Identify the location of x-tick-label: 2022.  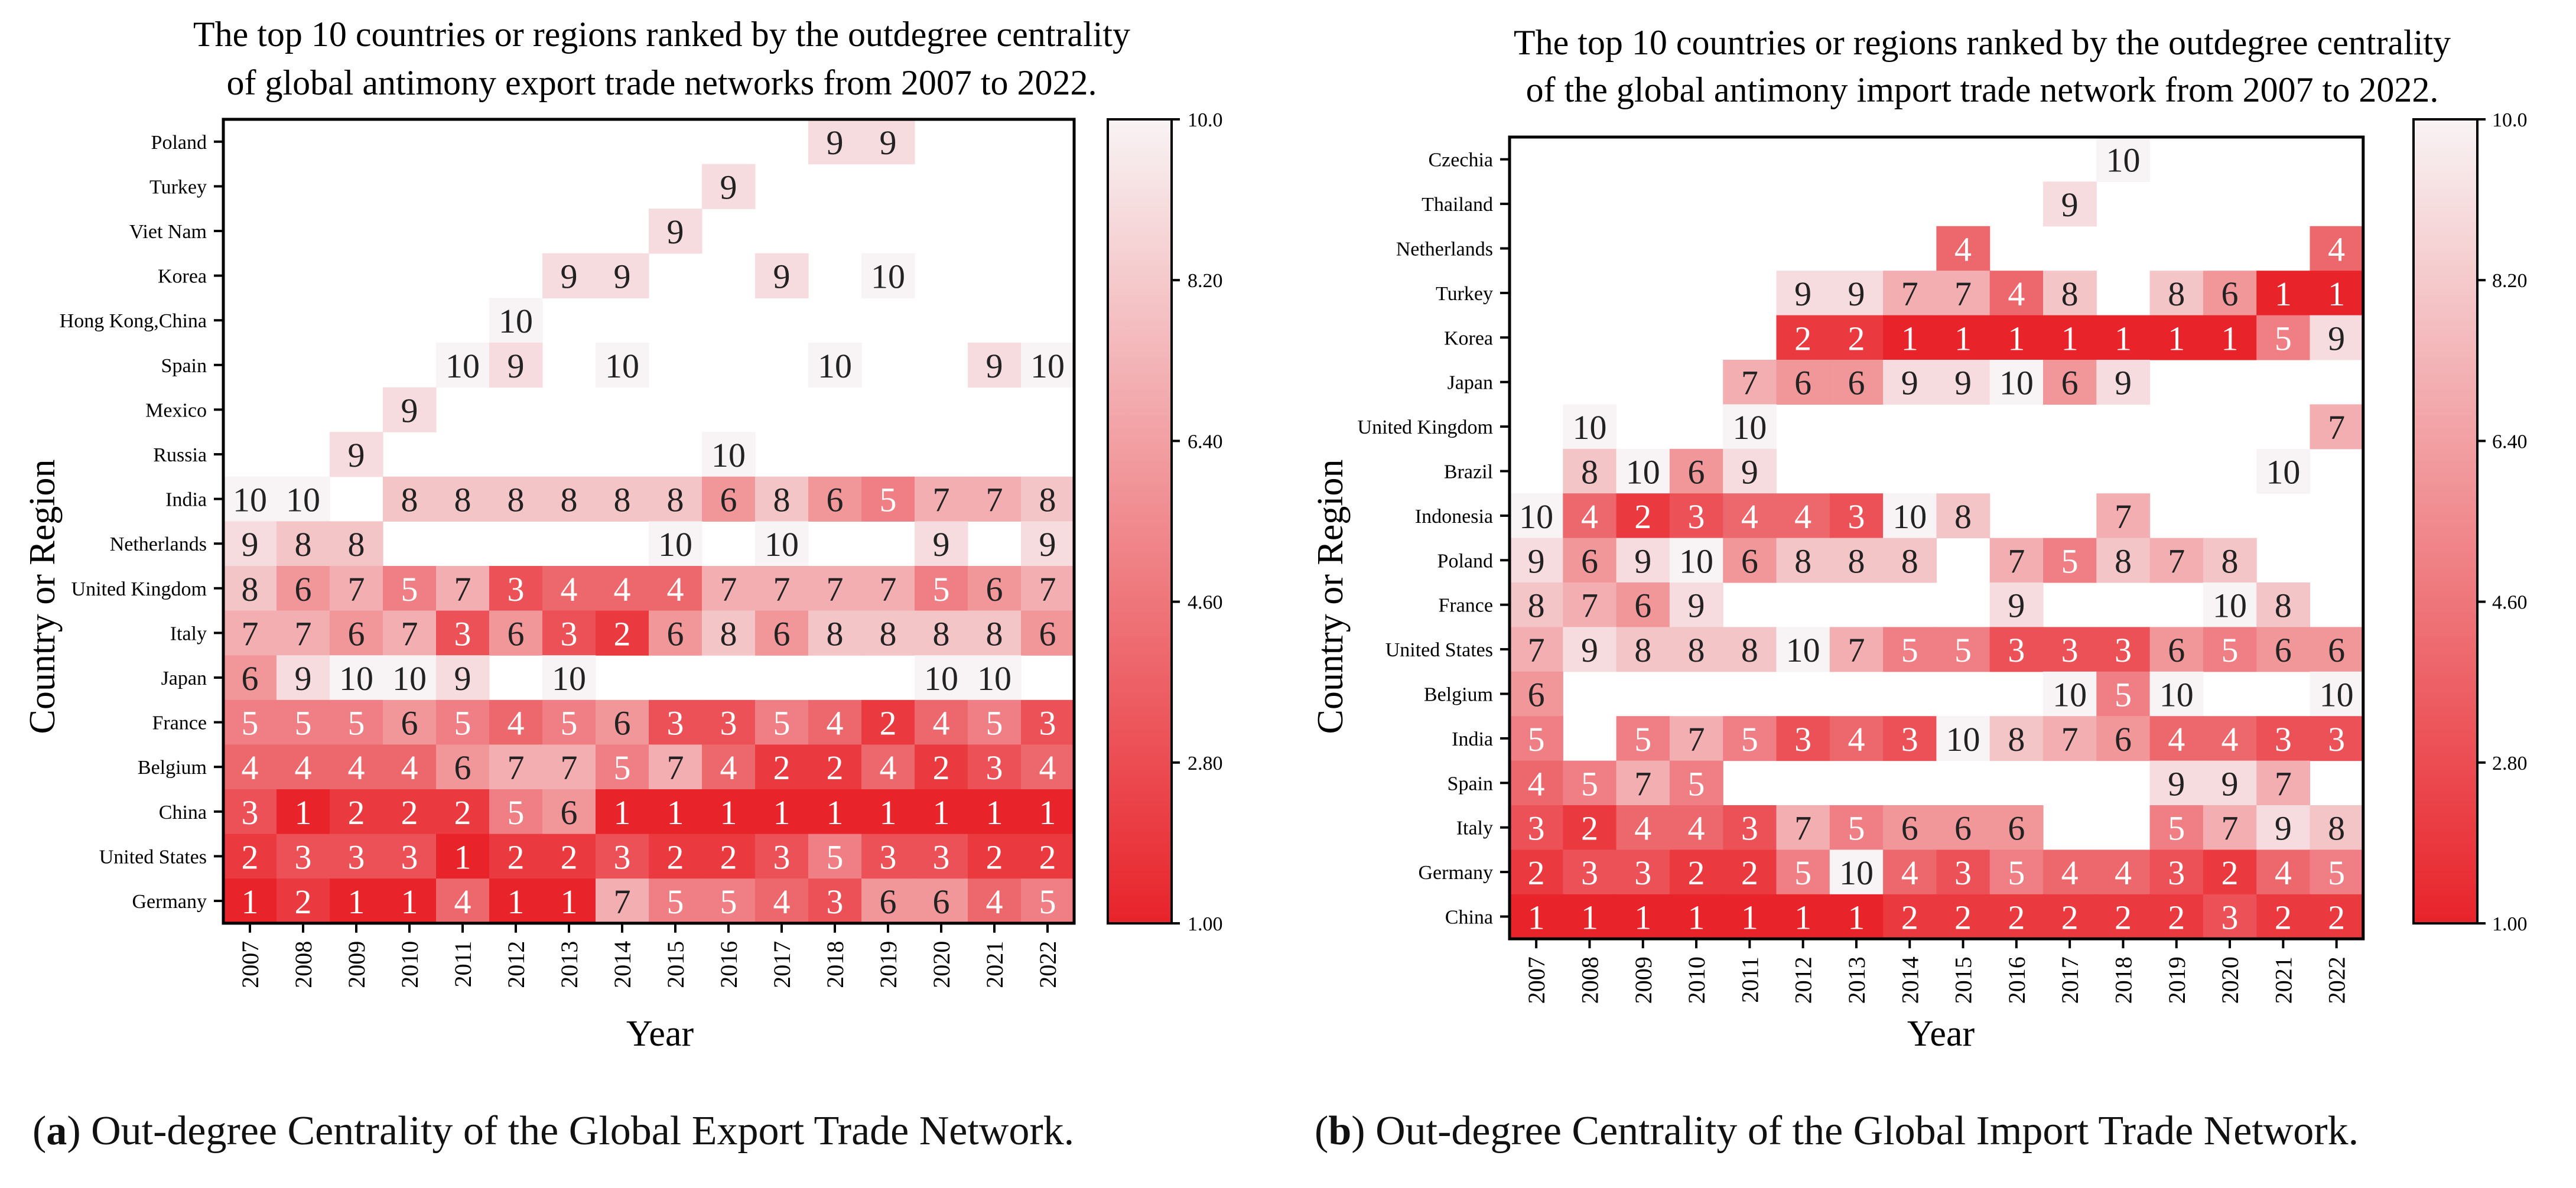
(1048, 965).